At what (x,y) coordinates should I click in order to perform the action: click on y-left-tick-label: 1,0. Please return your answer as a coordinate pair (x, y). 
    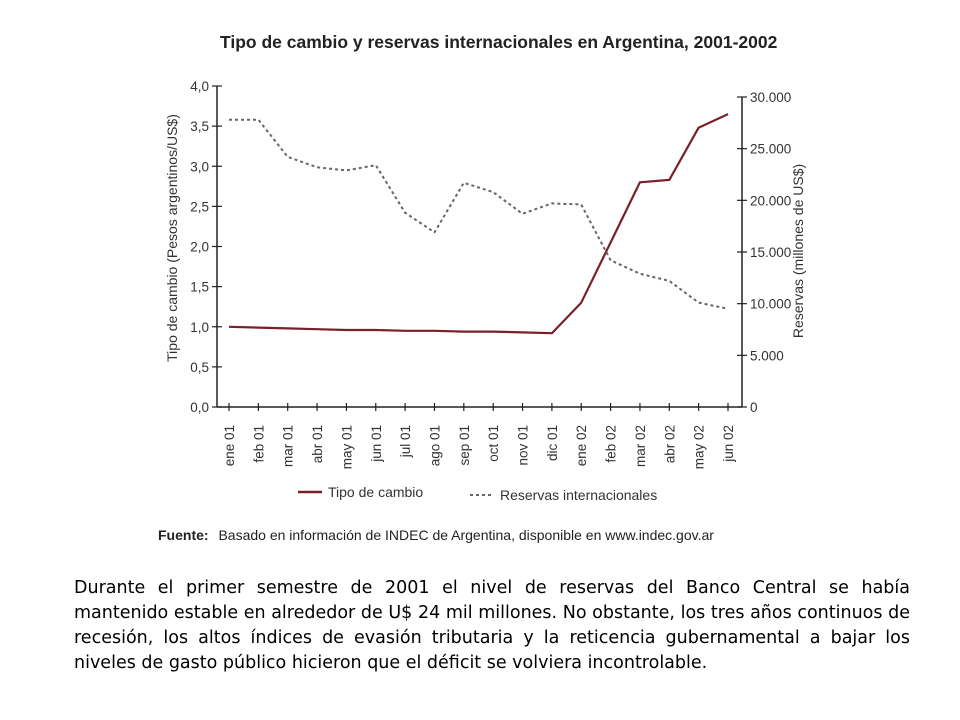
    Looking at the image, I should click on (199, 327).